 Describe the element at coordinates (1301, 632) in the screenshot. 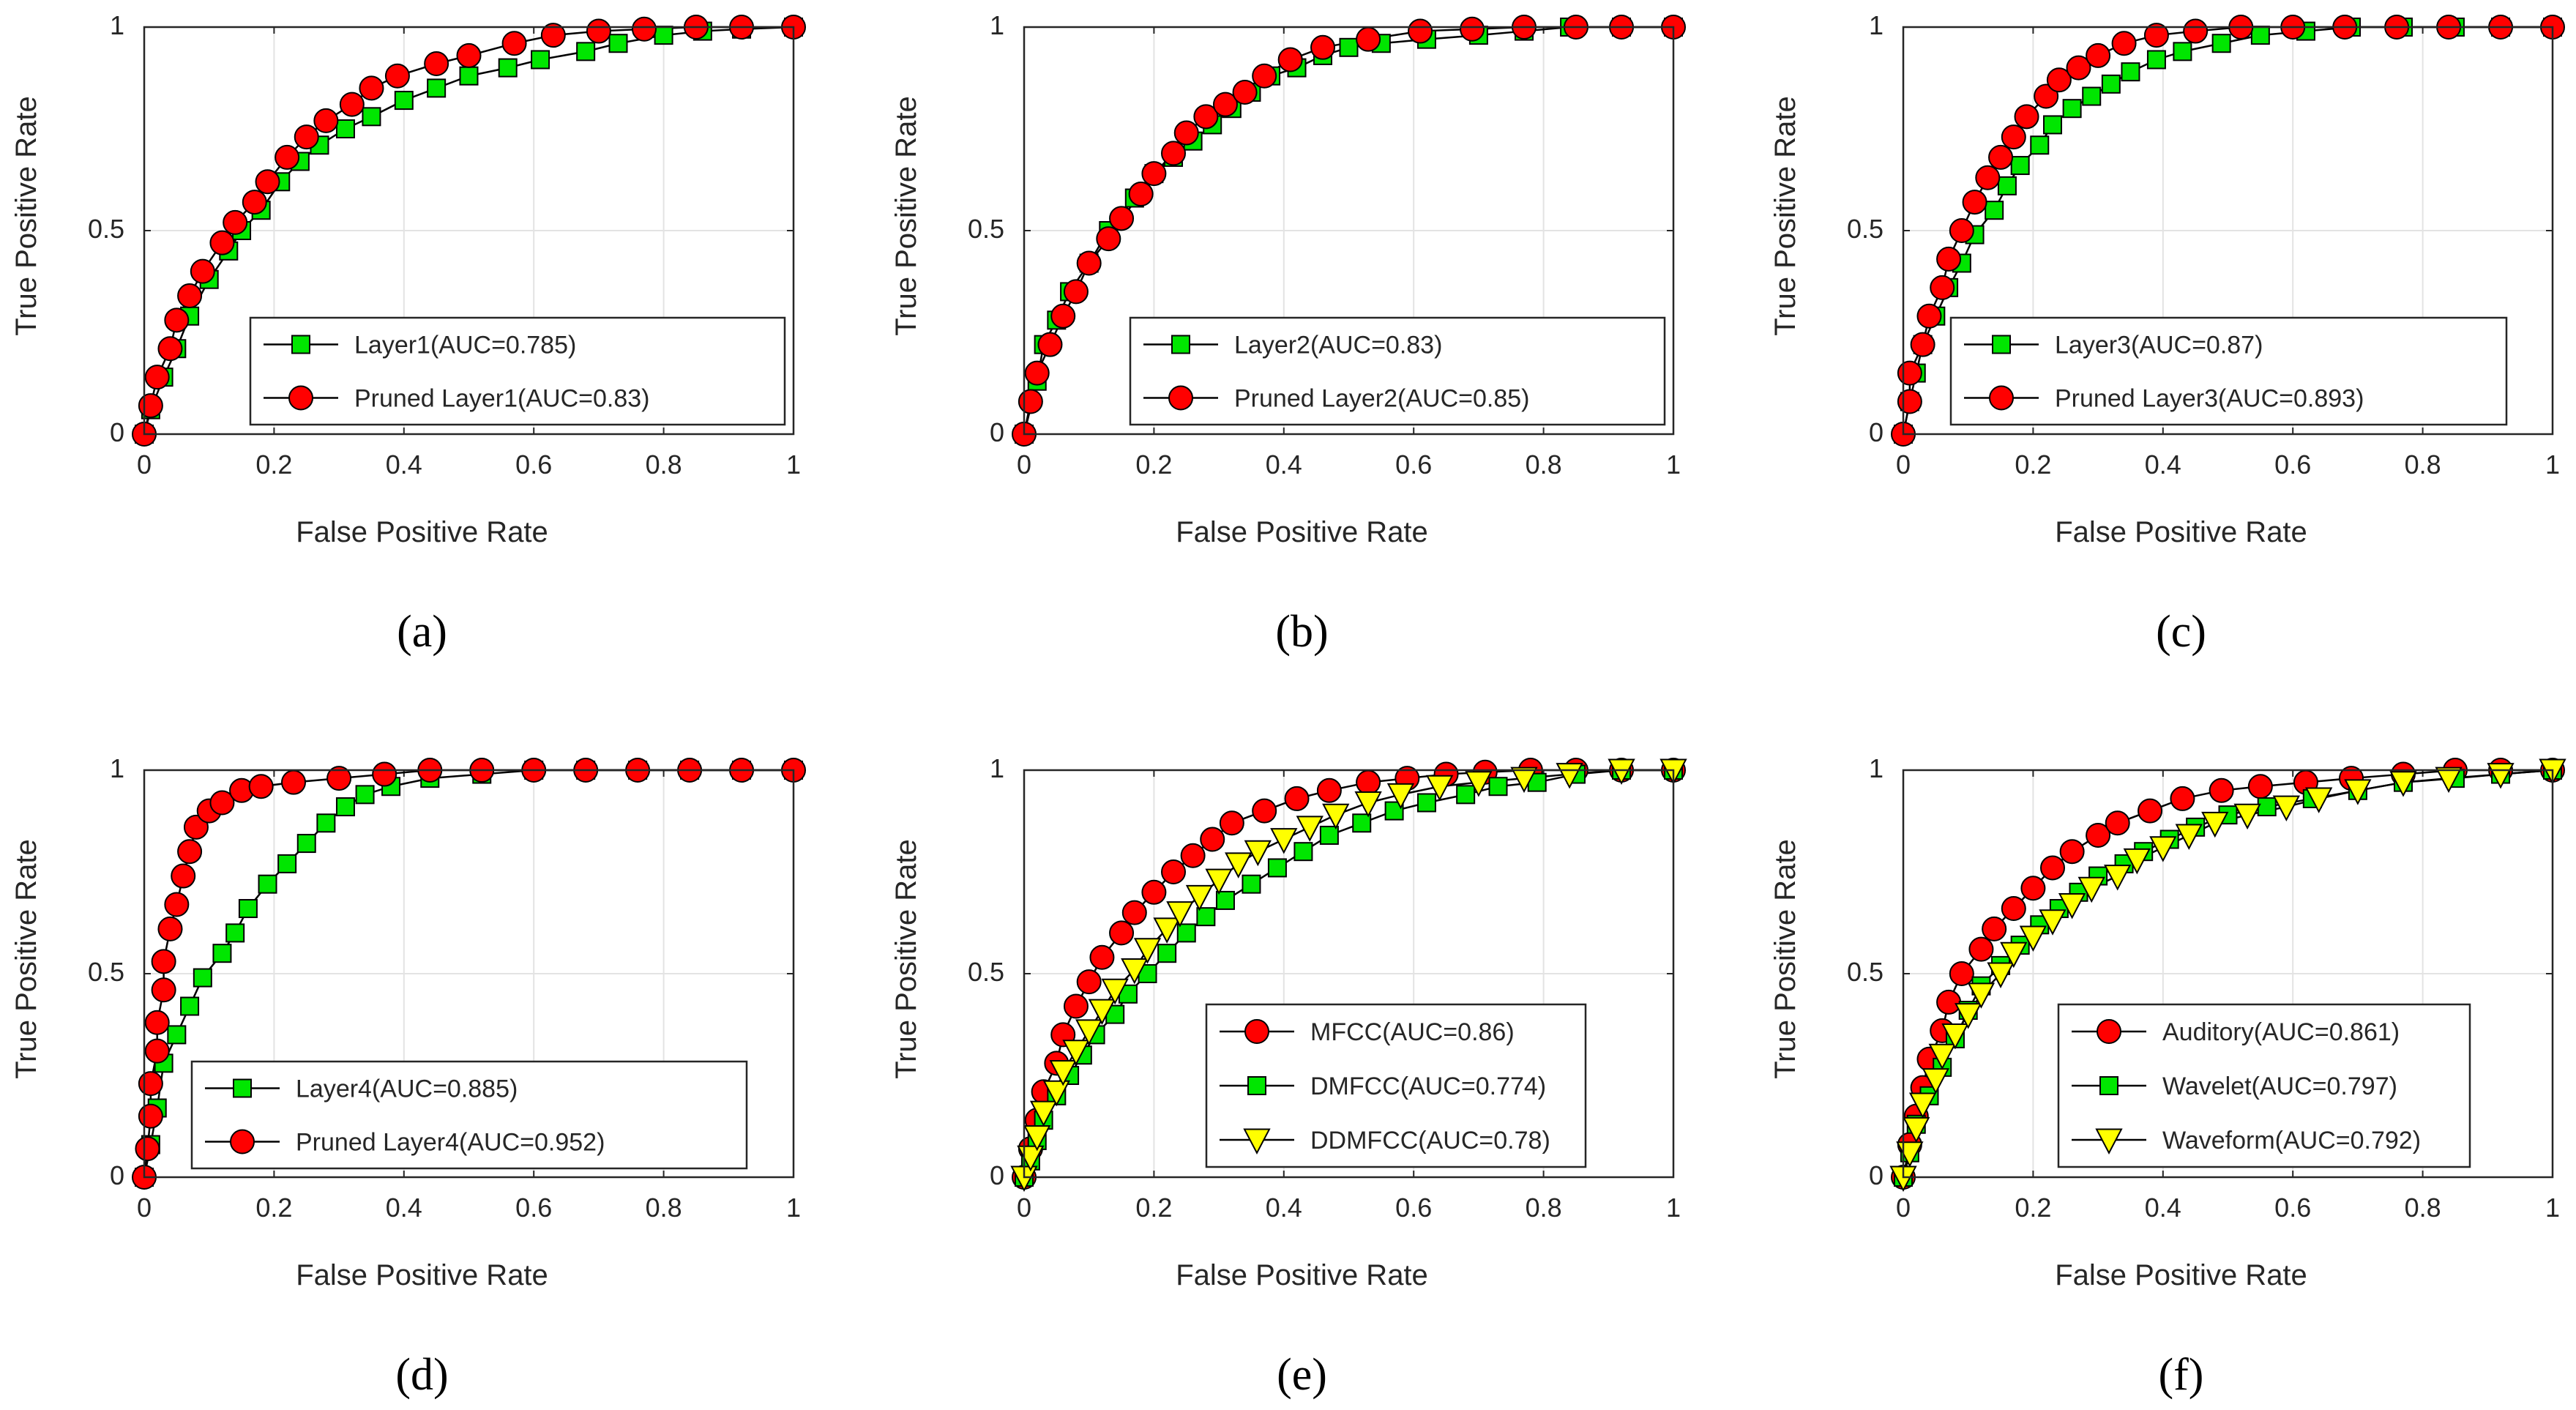

I see `panel-caption: (b)` at that location.